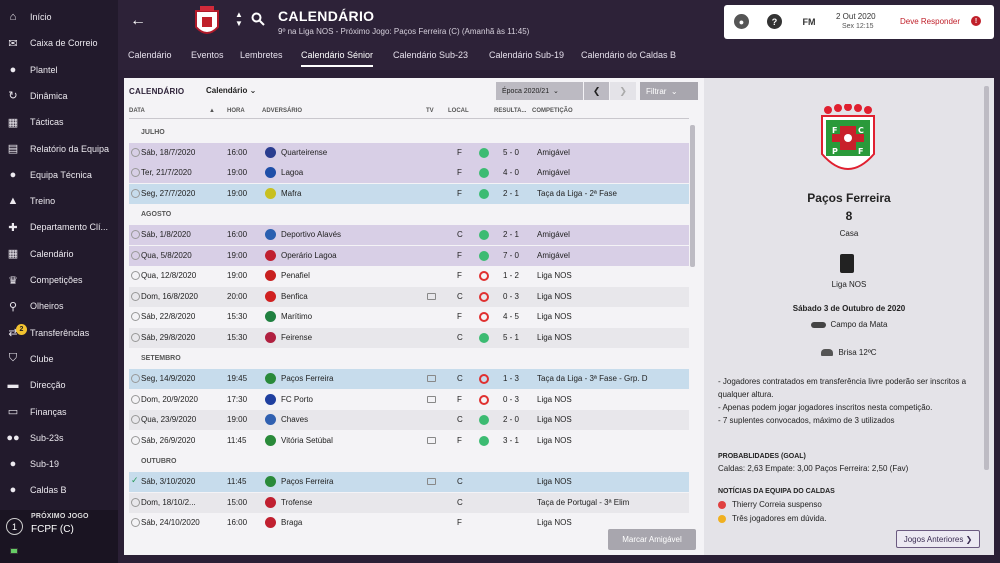  I want to click on sidebar-item-board: ▬ Direcção, so click(59, 385).